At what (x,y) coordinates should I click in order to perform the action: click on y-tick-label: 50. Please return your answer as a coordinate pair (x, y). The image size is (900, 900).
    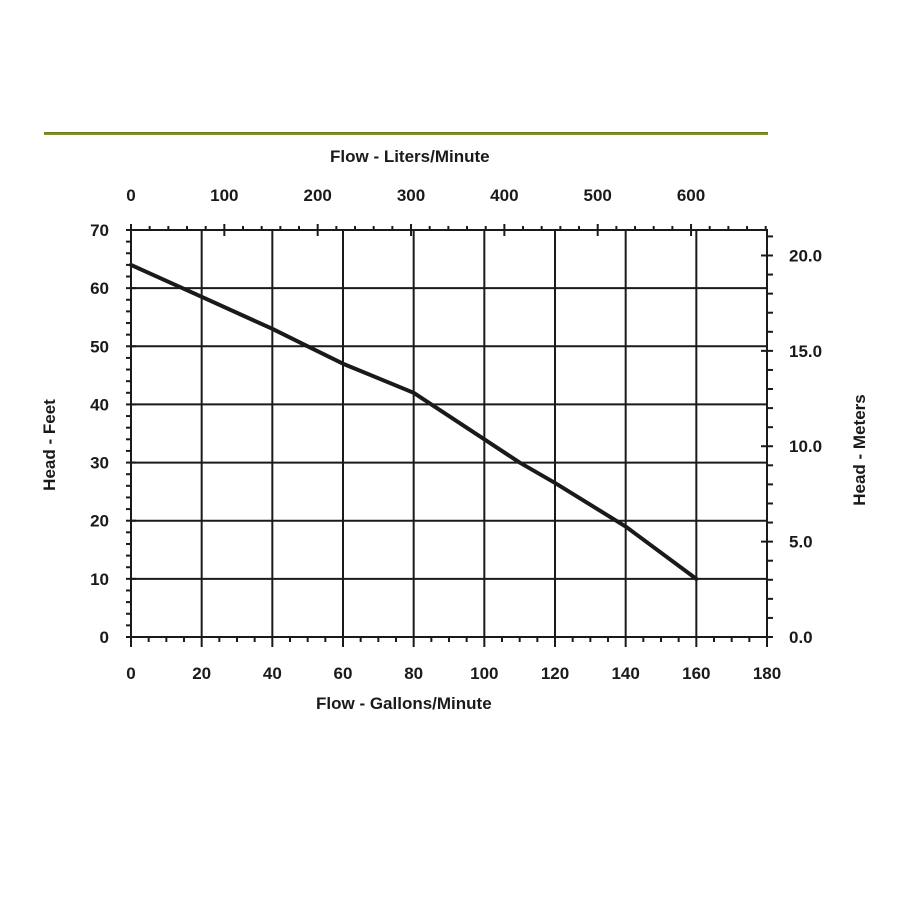
    Looking at the image, I should click on (99, 346).